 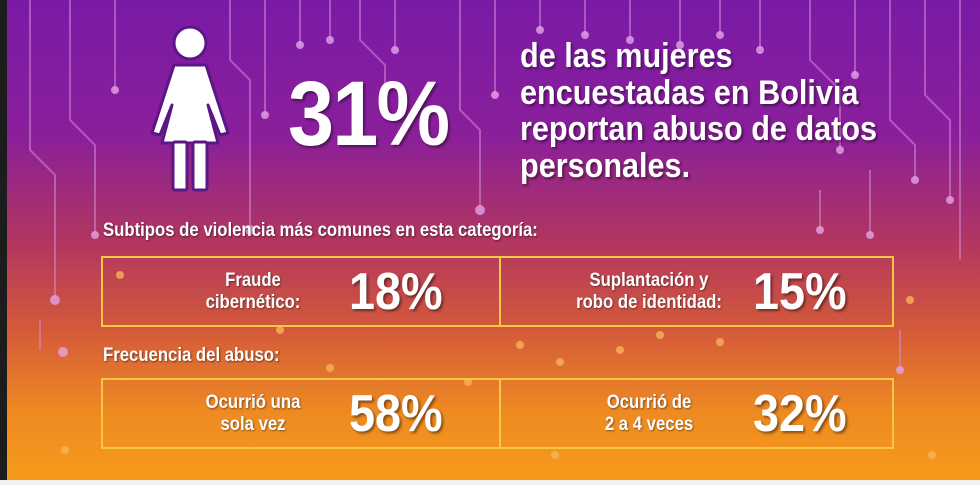 What do you see at coordinates (490, 482) in the screenshot?
I see `bottom-edge-bar` at bounding box center [490, 482].